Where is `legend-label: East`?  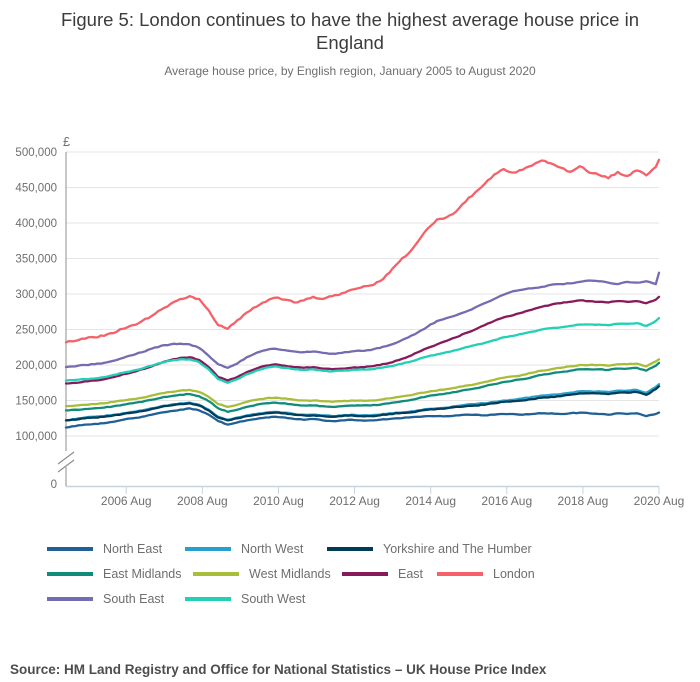 legend-label: East is located at coordinates (411, 574).